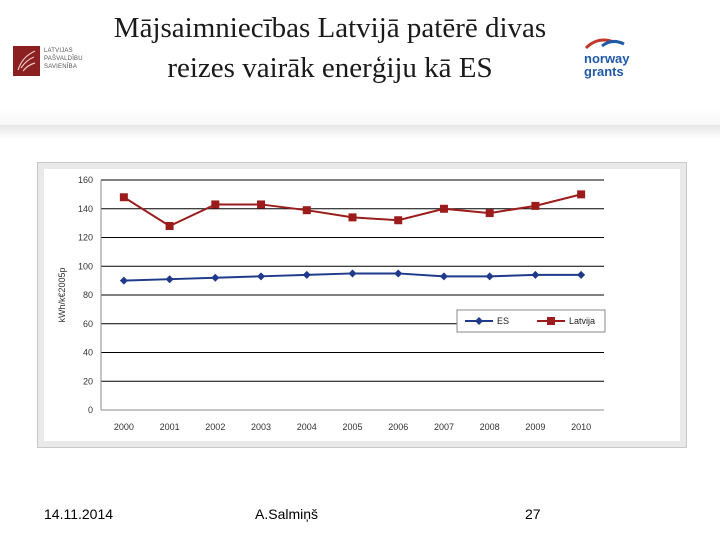 The height and width of the screenshot is (540, 720). What do you see at coordinates (123, 197) in the screenshot?
I see `point-latvija-2000` at bounding box center [123, 197].